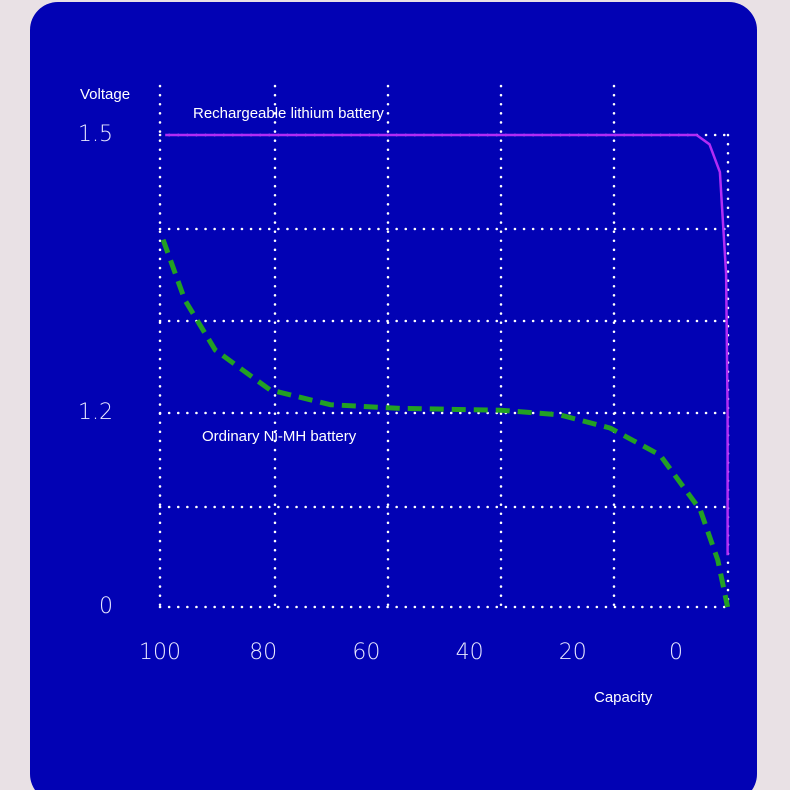  What do you see at coordinates (95, 412) in the screenshot?
I see `y-tick-label: 1.2` at bounding box center [95, 412].